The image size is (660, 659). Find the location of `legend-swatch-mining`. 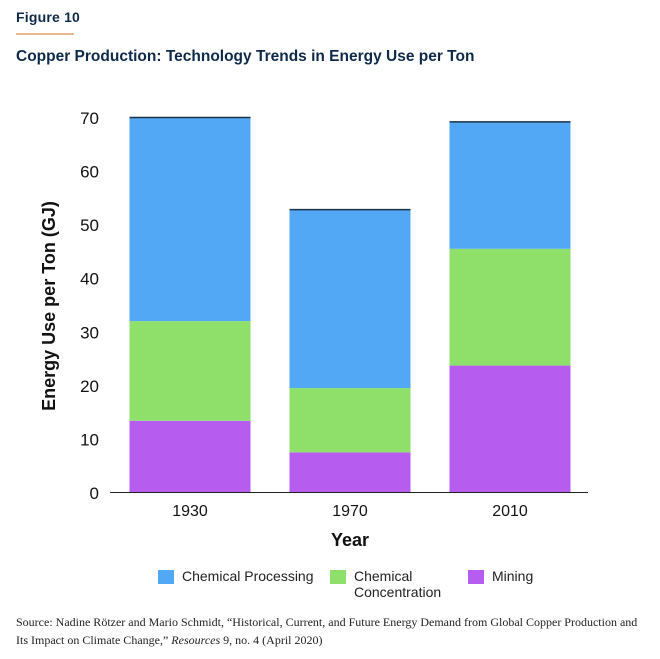

legend-swatch-mining is located at coordinates (476, 577).